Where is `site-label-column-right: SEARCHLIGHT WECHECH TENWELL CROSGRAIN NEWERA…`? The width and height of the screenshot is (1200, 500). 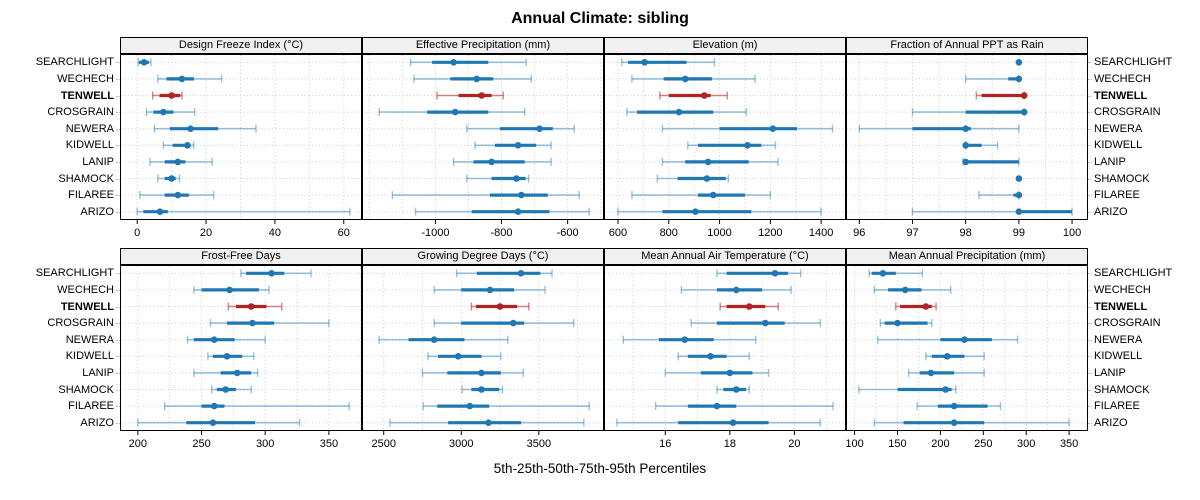 site-label-column-right: SEARCHLIGHT WECHECH TENWELL CROSGRAIN NEWERA… is located at coordinates (1144, 139).